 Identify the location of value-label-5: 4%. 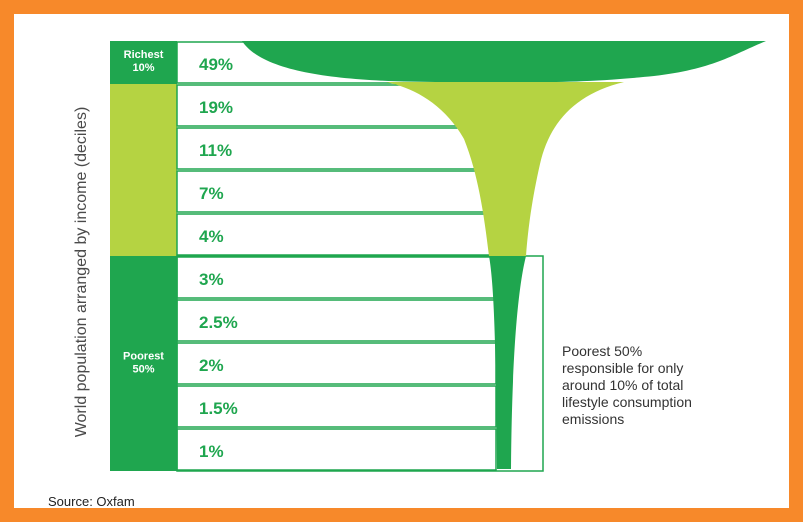
(211, 236).